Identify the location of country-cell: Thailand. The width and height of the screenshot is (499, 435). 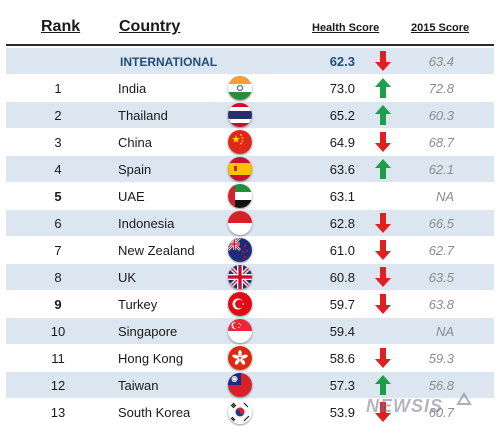
(143, 115).